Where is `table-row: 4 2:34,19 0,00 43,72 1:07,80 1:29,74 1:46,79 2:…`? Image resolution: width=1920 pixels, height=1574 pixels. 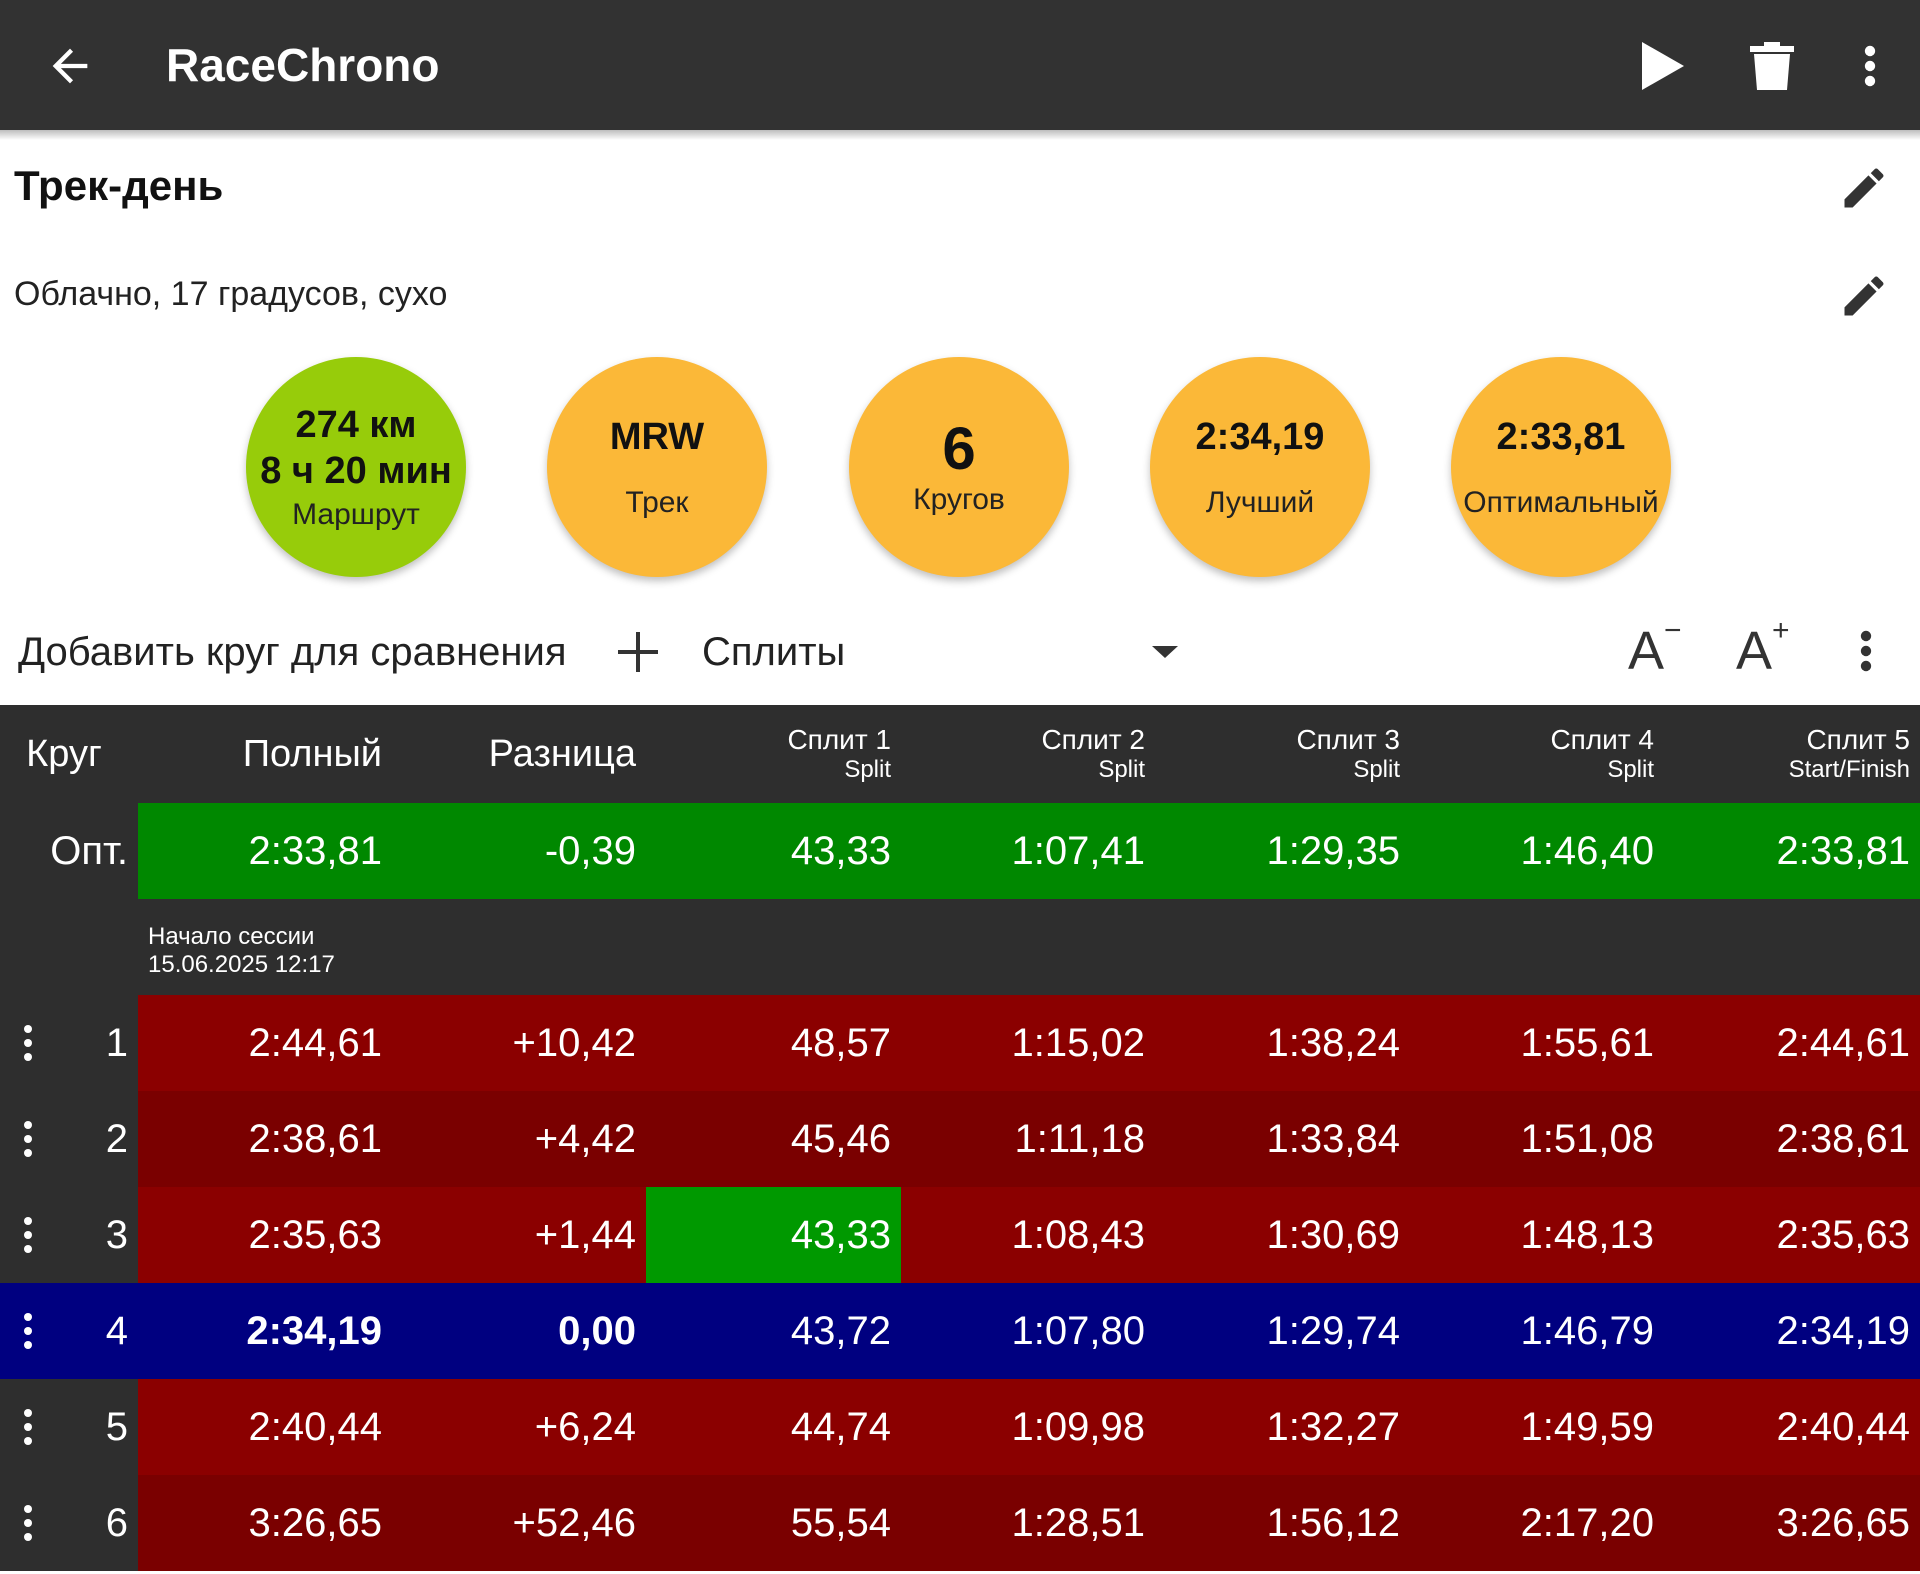
table-row: 4 2:34,19 0,00 43,72 1:07,80 1:29,74 1:46,79 2:… is located at coordinates (960, 1331).